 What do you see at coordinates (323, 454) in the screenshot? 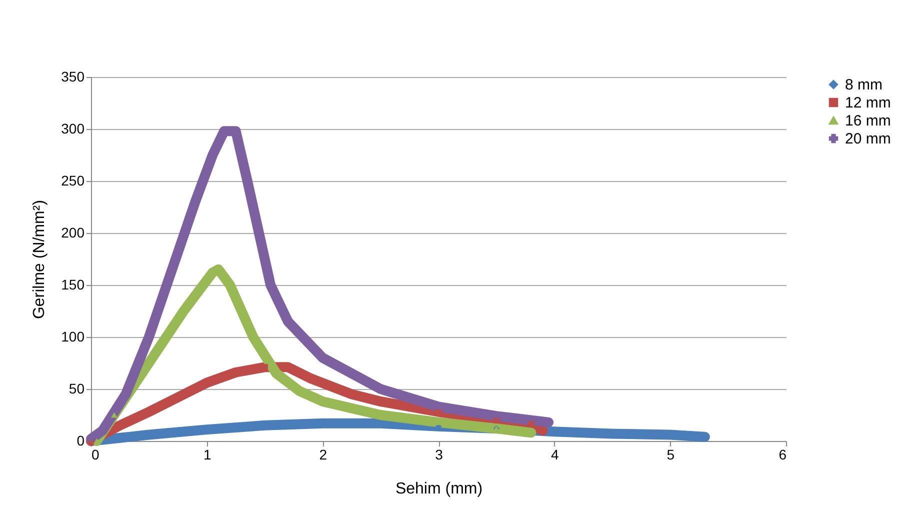
I see `x-tick-label: 2` at bounding box center [323, 454].